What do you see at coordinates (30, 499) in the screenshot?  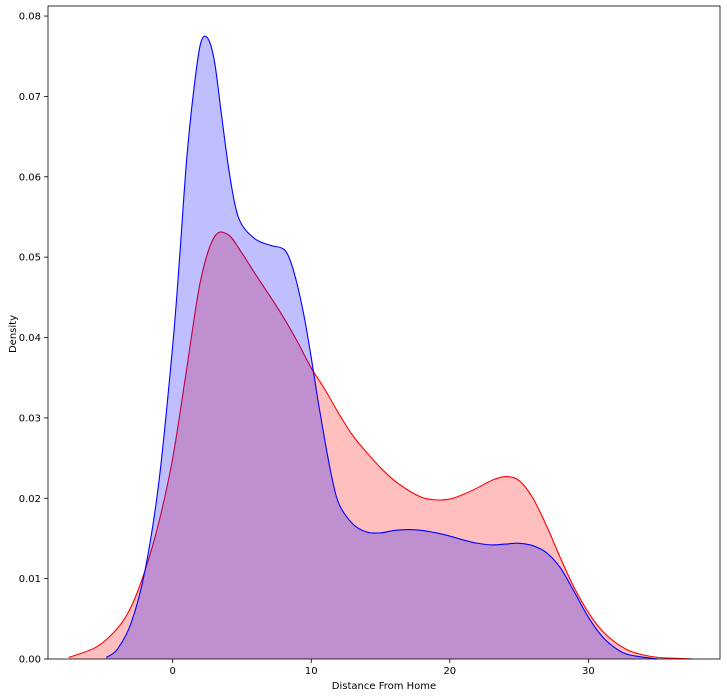 I see `y-tick-label: 0.02` at bounding box center [30, 499].